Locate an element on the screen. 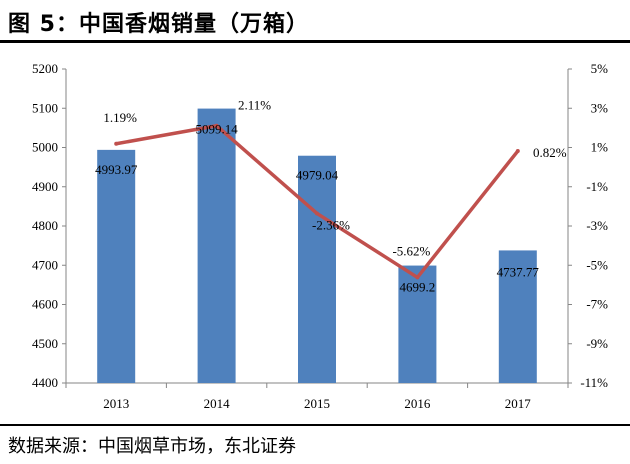 The width and height of the screenshot is (630, 464). left-tick-label: 5100 is located at coordinates (45, 107).